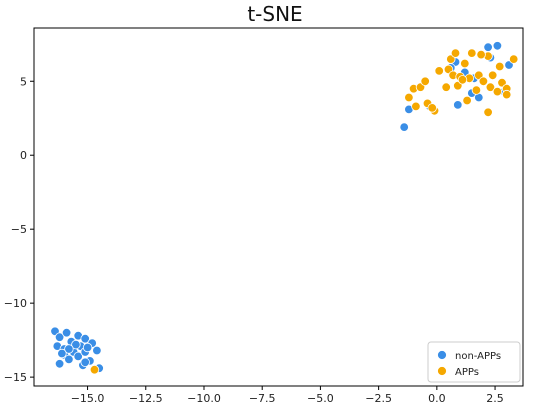  Describe the element at coordinates (15, 303) in the screenshot. I see `y-tick-label: −10` at that location.